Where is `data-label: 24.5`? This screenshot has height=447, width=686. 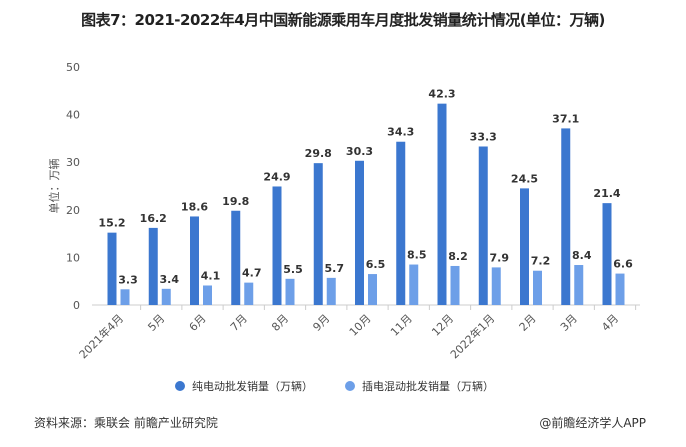 data-label: 24.5 is located at coordinates (524, 178).